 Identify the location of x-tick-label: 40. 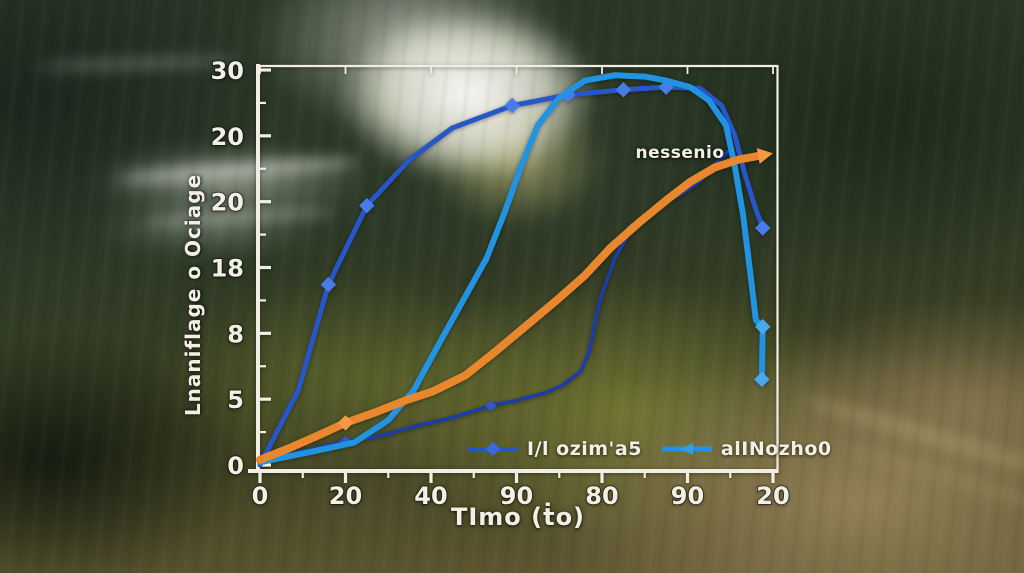
(430, 496).